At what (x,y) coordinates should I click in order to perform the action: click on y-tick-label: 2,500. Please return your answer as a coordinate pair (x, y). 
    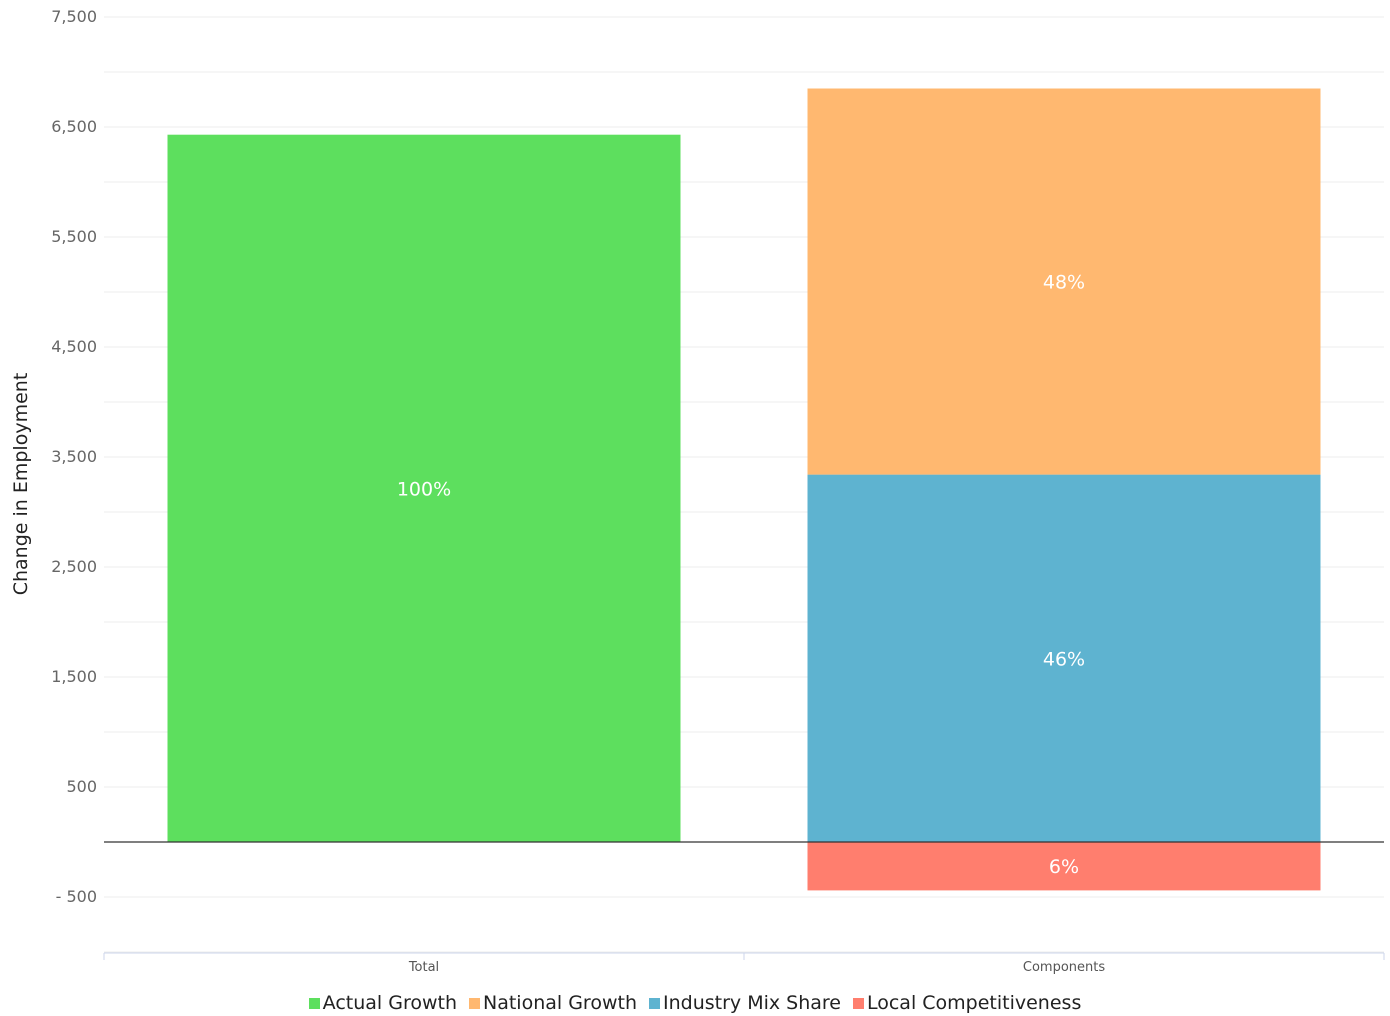
    Looking at the image, I should click on (74, 566).